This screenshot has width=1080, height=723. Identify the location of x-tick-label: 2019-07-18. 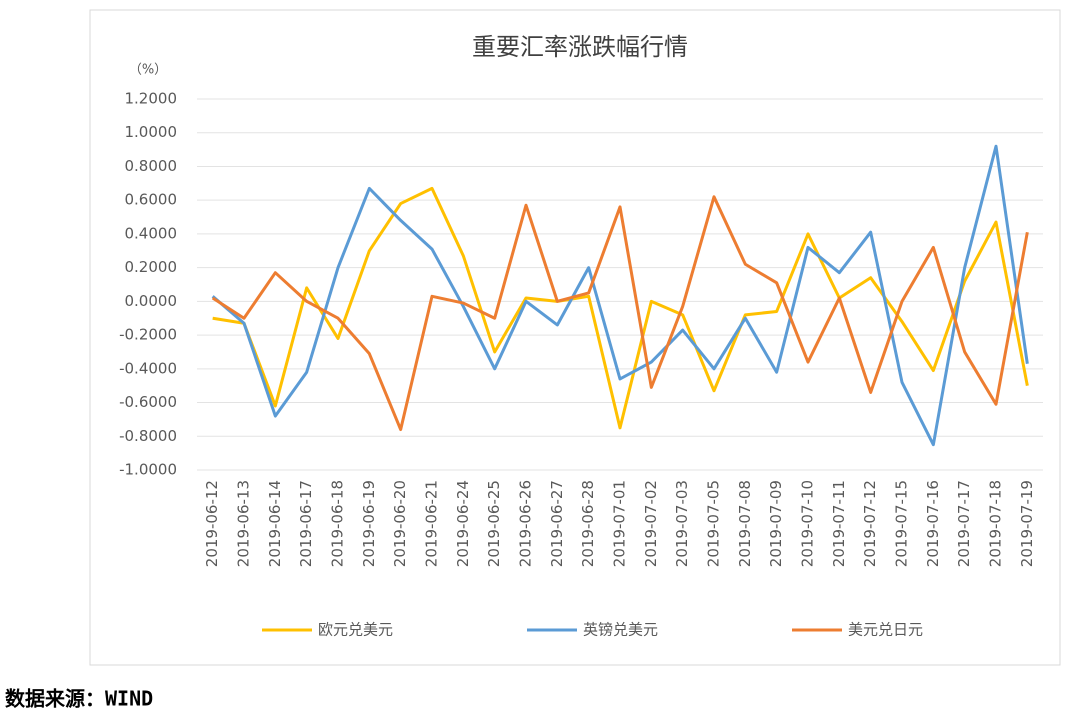
(996, 523).